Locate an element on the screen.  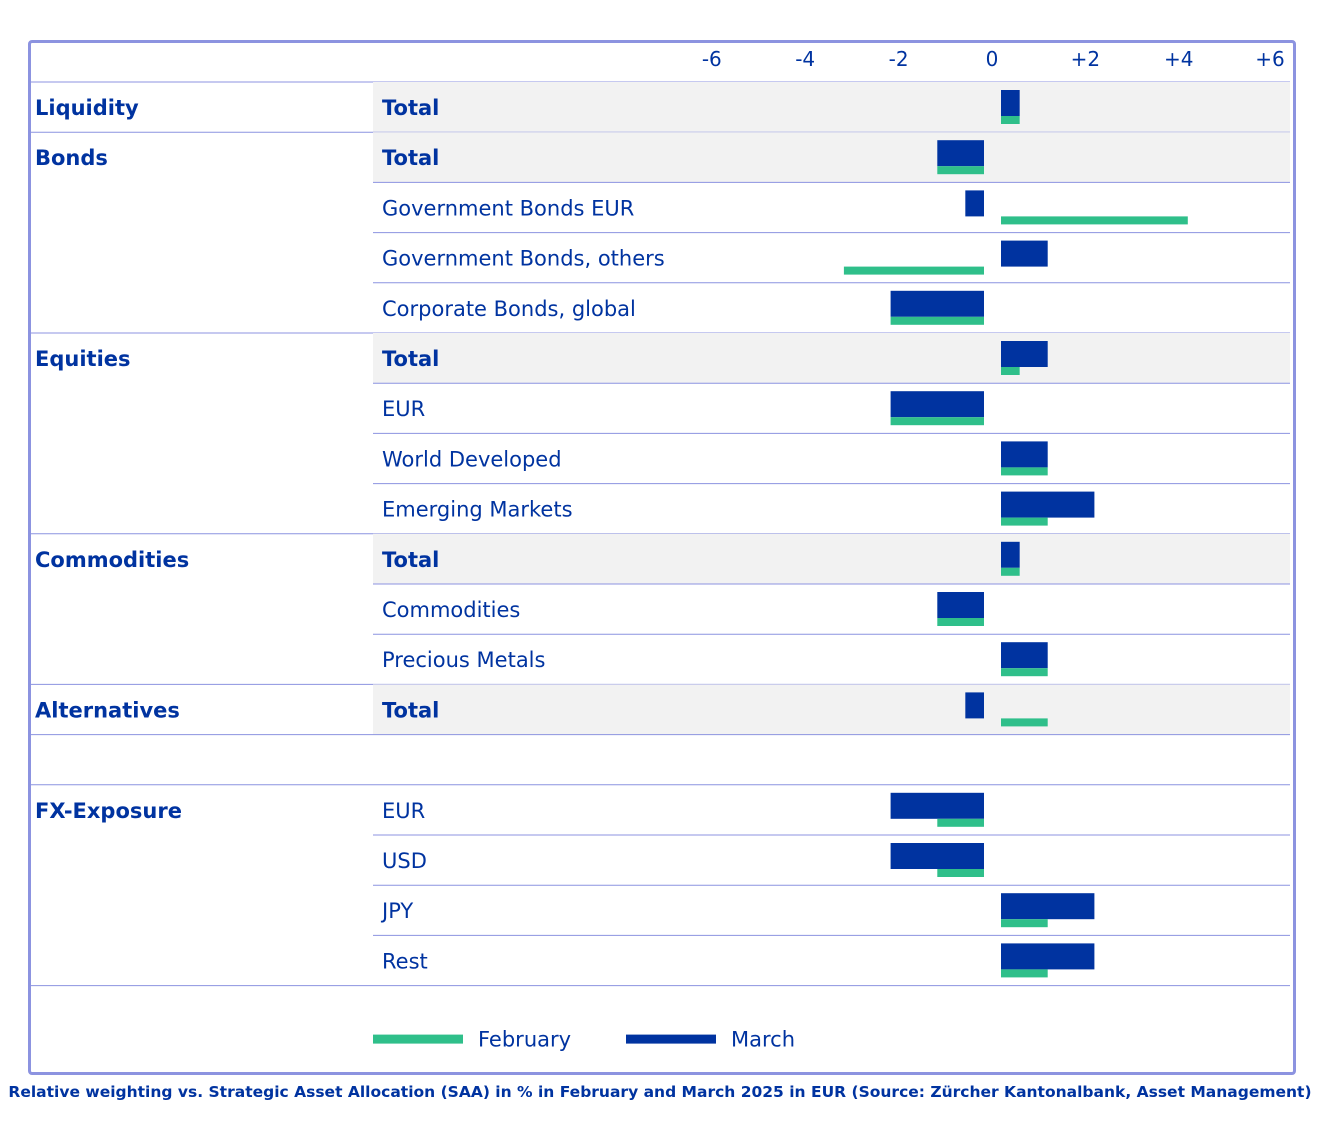
group-label: Liquidity is located at coordinates (87, 108).